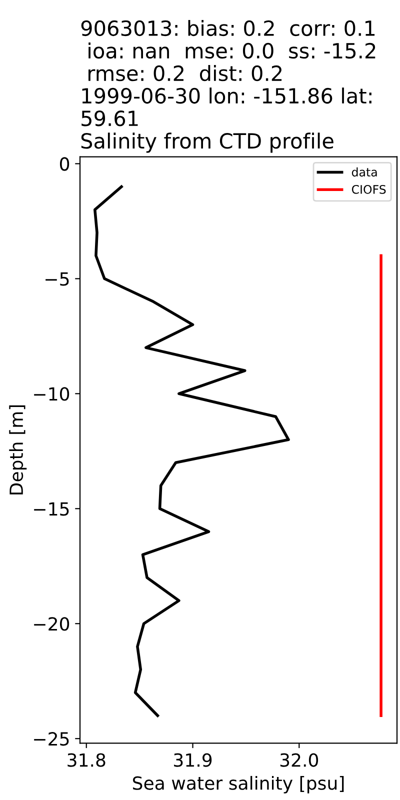 This screenshot has height=800, width=400. What do you see at coordinates (65, 164) in the screenshot?
I see `y-tick-label: 0` at bounding box center [65, 164].